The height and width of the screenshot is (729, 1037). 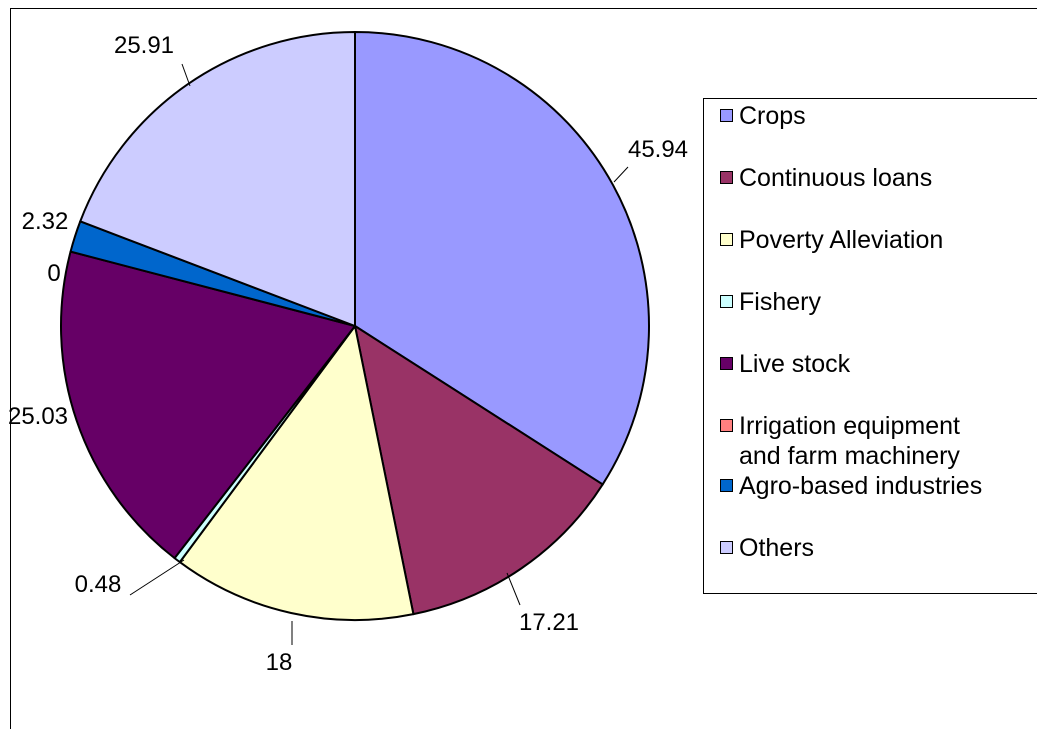 What do you see at coordinates (726, 485) in the screenshot?
I see `legend-swatch-agro-based-industries` at bounding box center [726, 485].